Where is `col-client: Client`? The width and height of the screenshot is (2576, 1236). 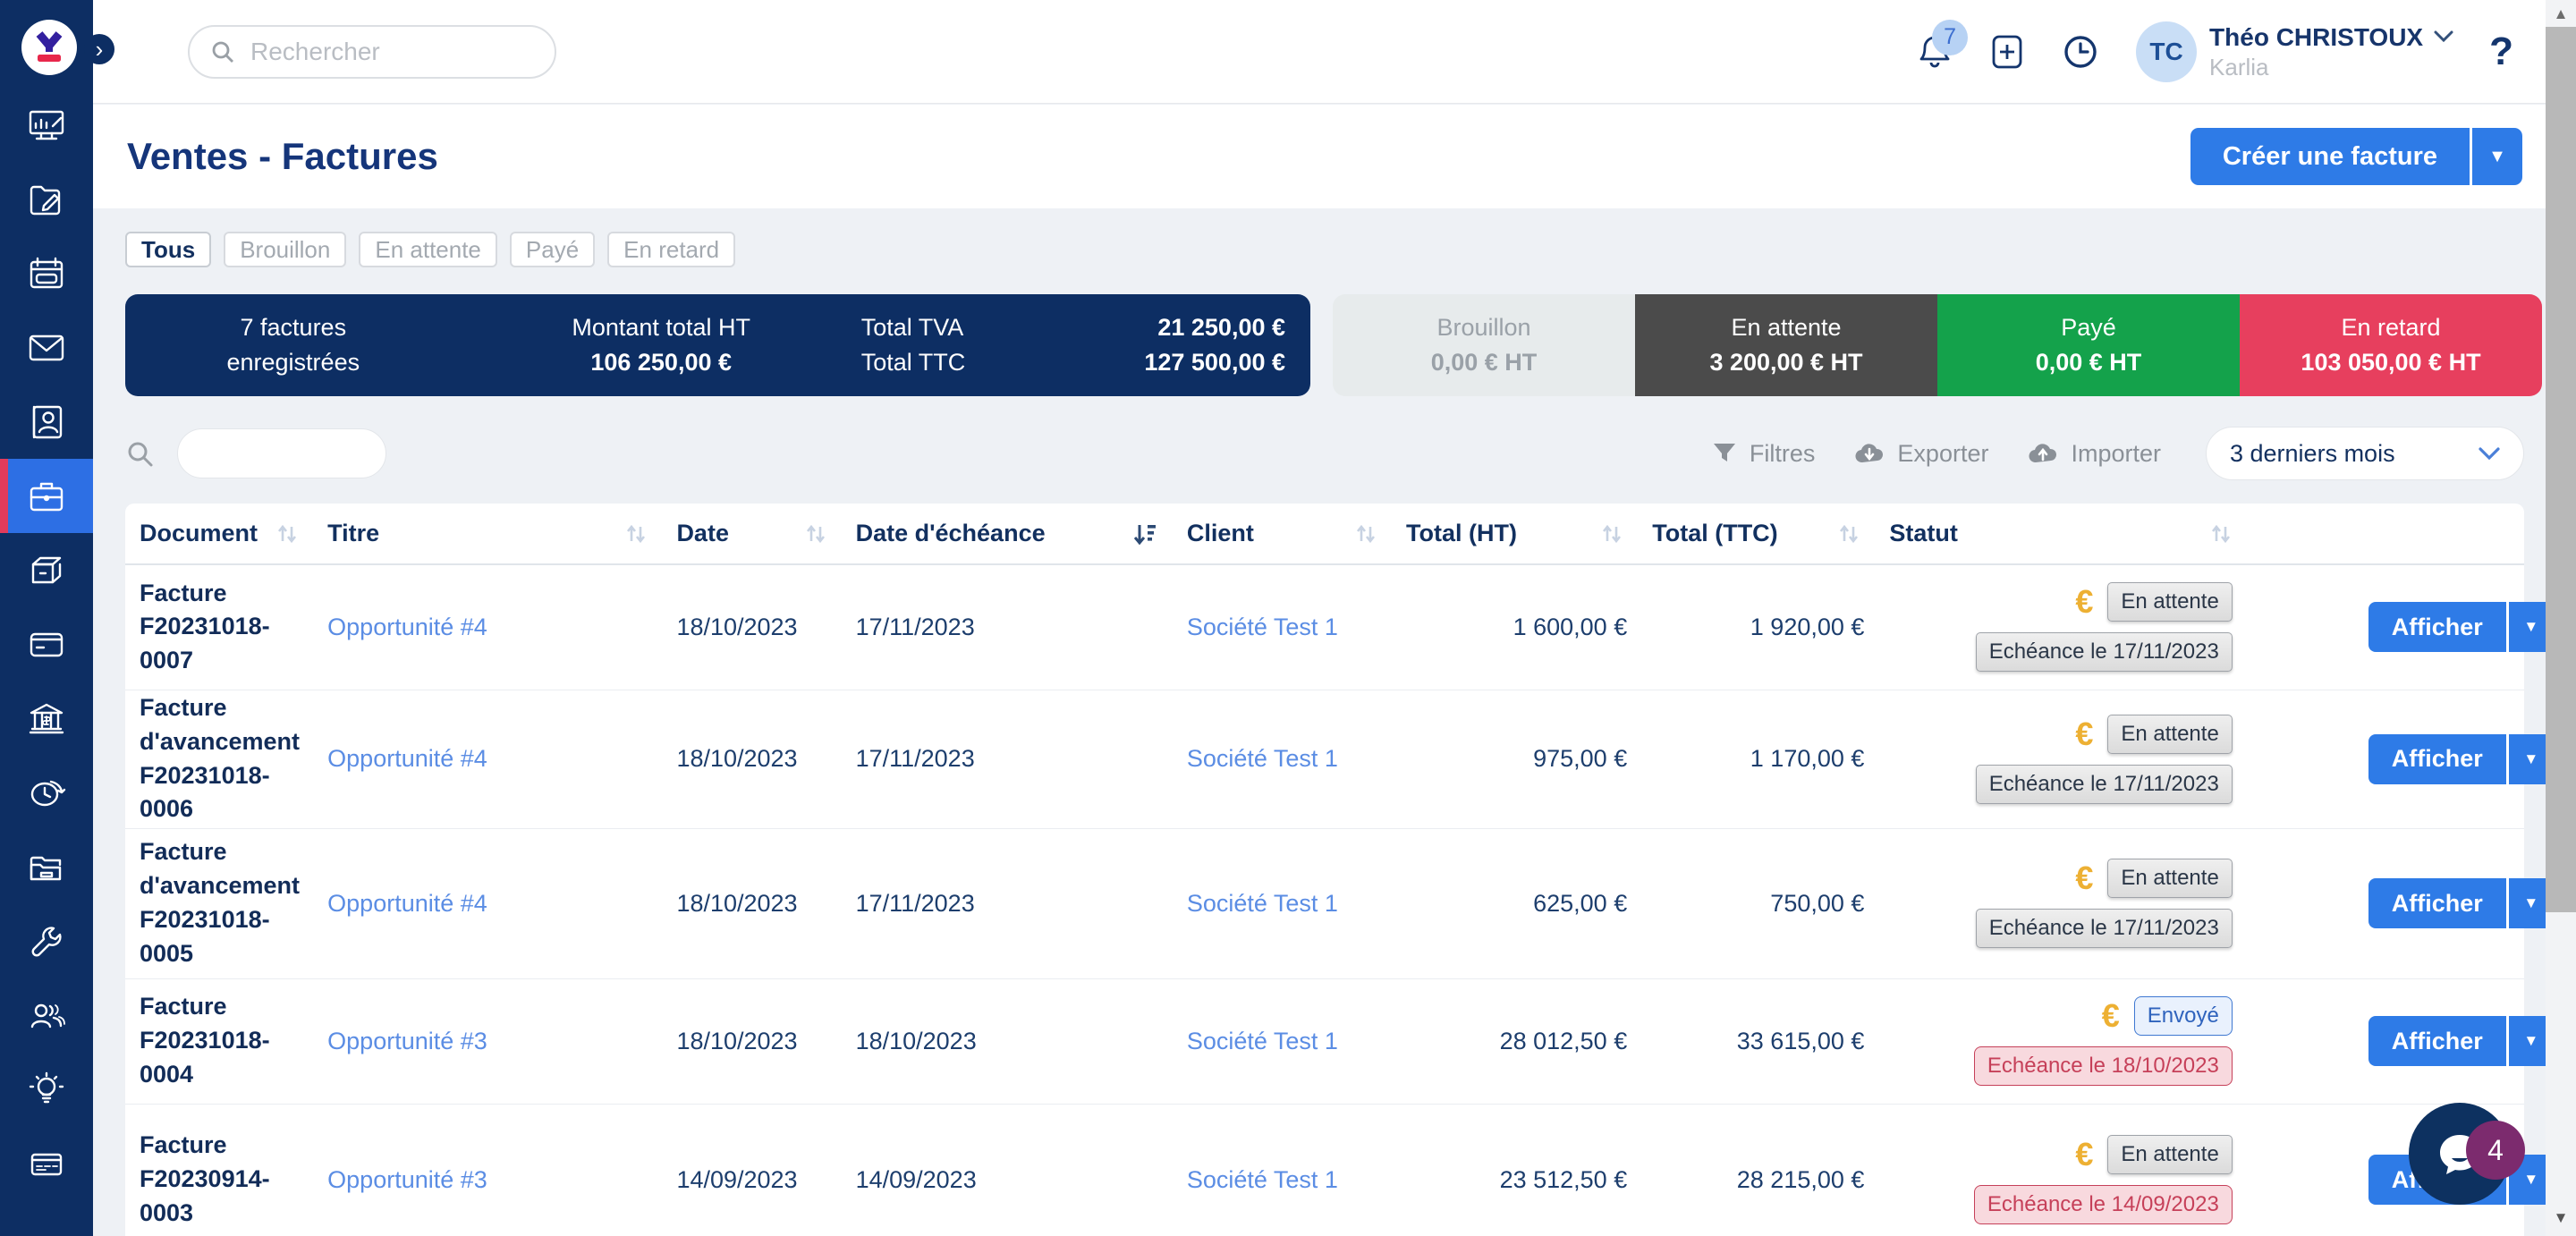
col-client: Client is located at coordinates (1282, 535).